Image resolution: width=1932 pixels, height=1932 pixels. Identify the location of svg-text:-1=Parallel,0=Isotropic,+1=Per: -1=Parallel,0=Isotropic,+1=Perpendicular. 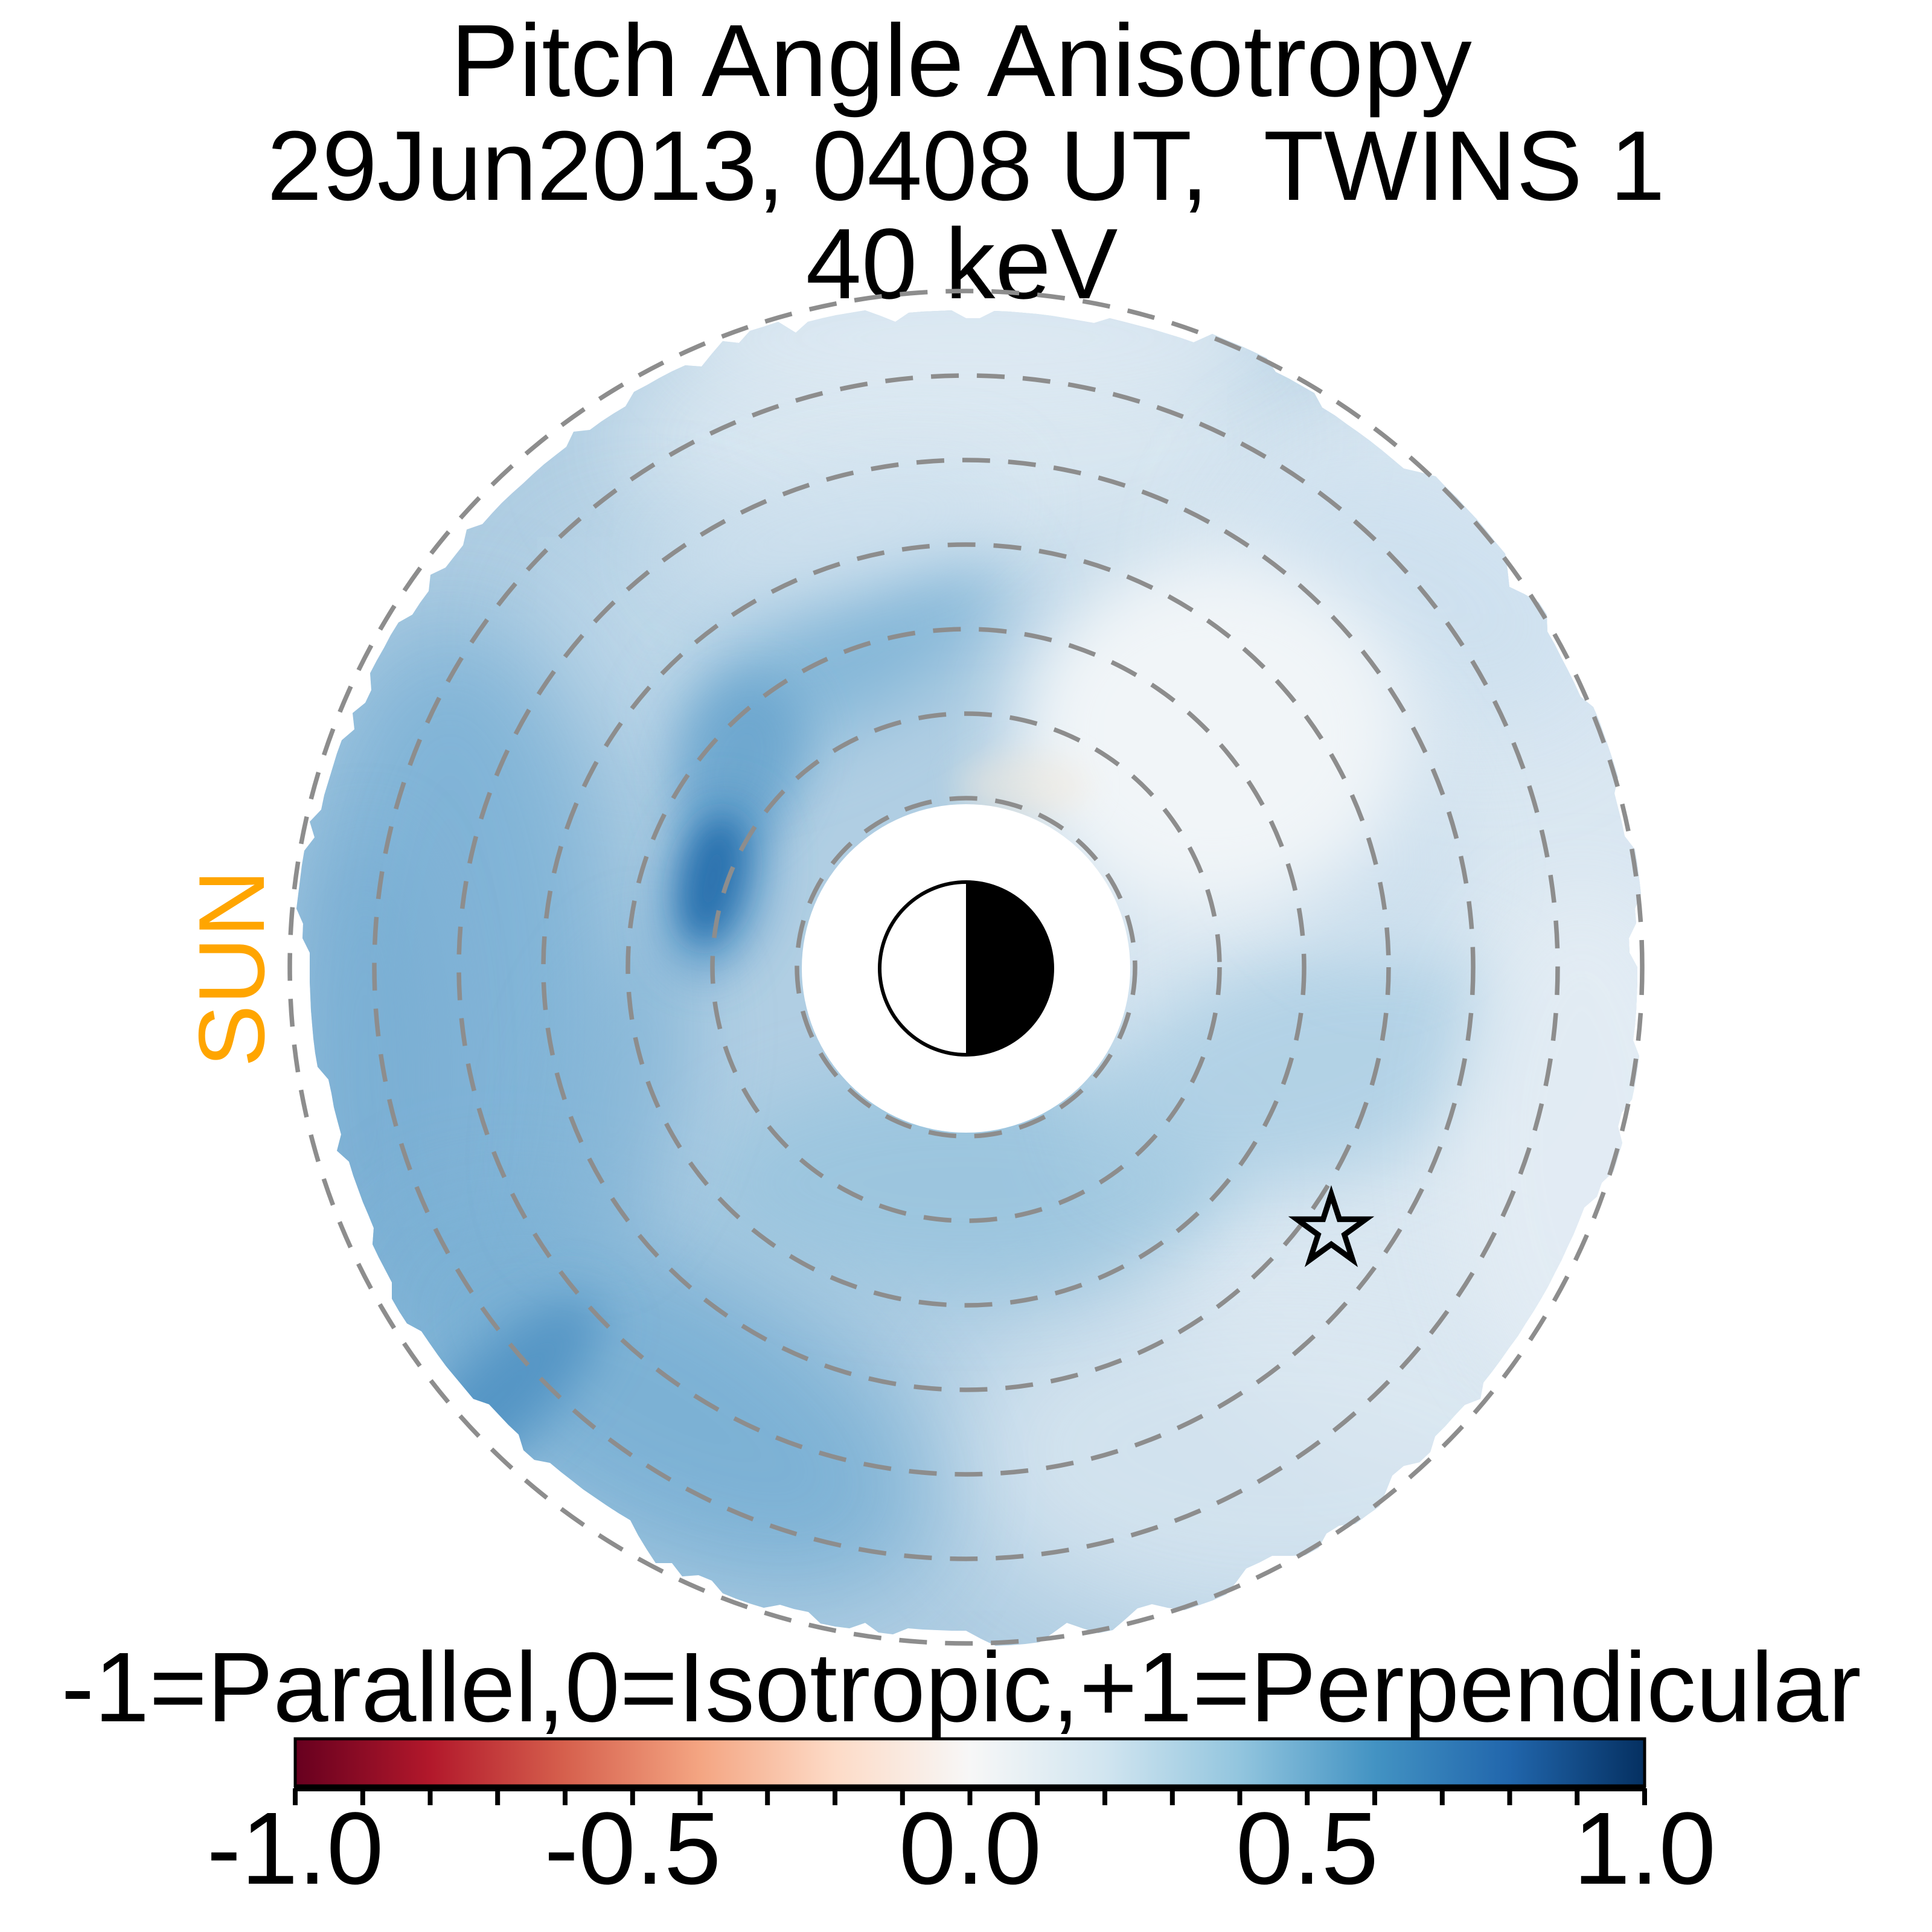
(961, 1687).